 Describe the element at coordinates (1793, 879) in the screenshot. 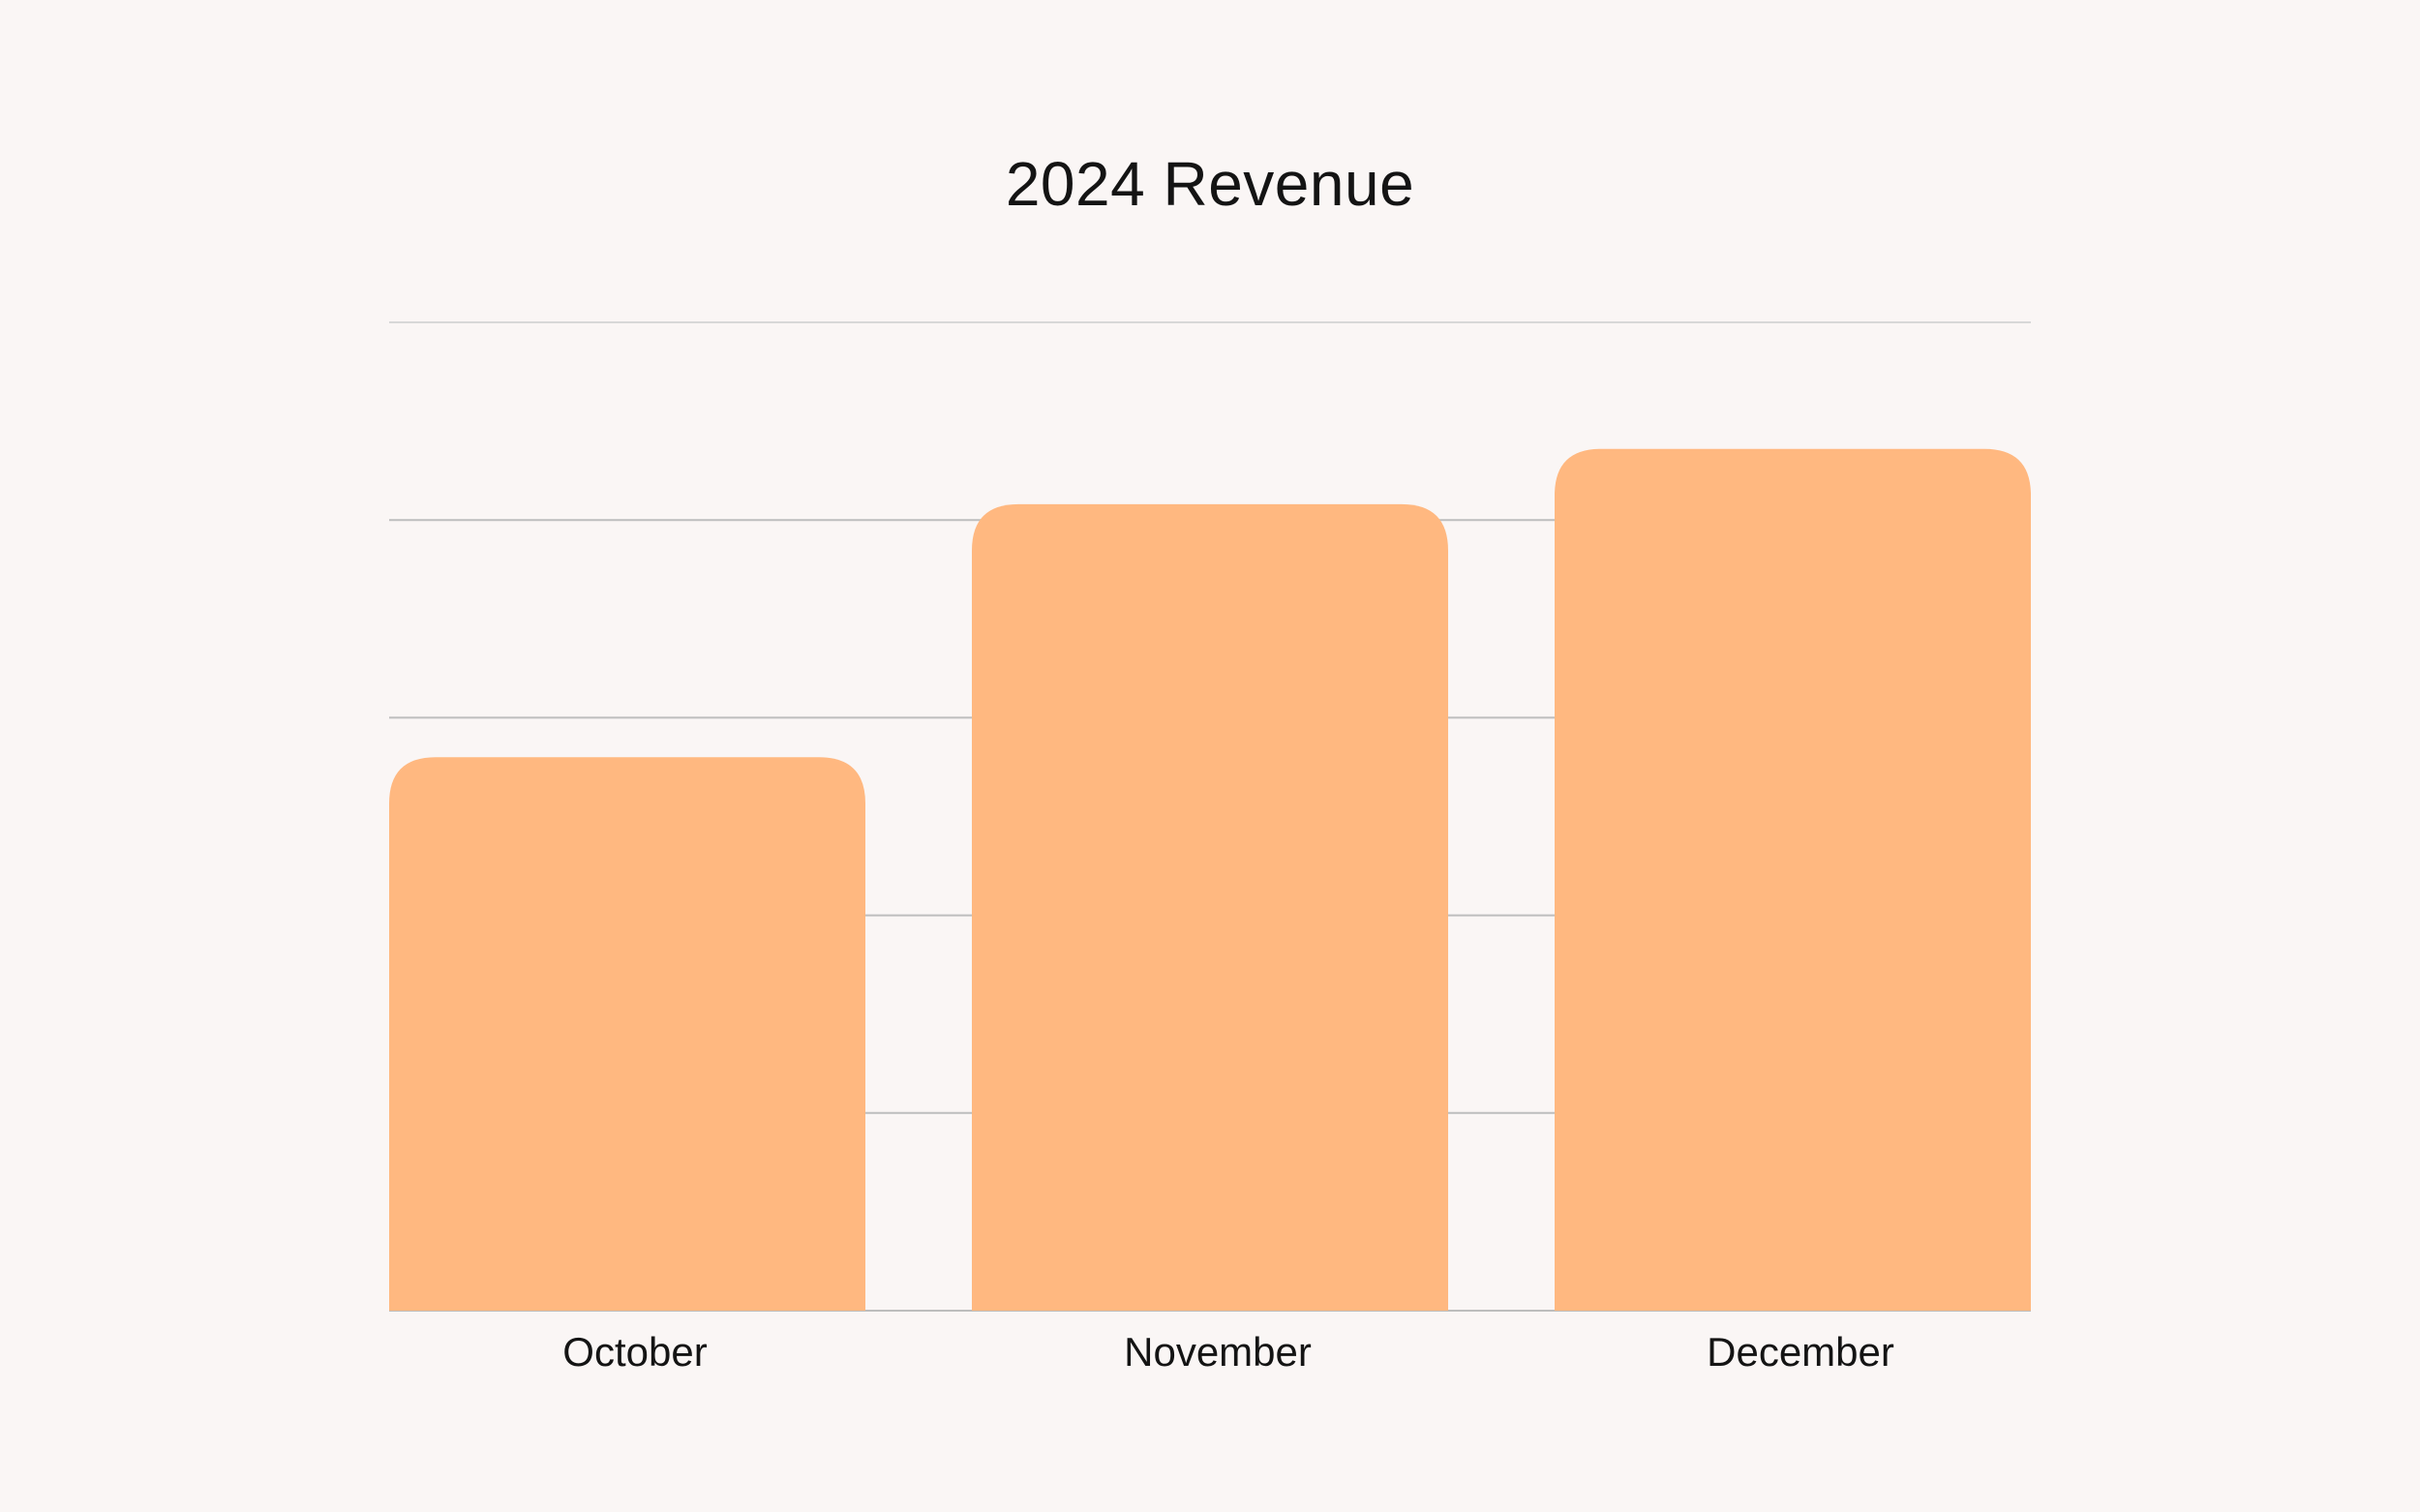

I see `bar-december` at that location.